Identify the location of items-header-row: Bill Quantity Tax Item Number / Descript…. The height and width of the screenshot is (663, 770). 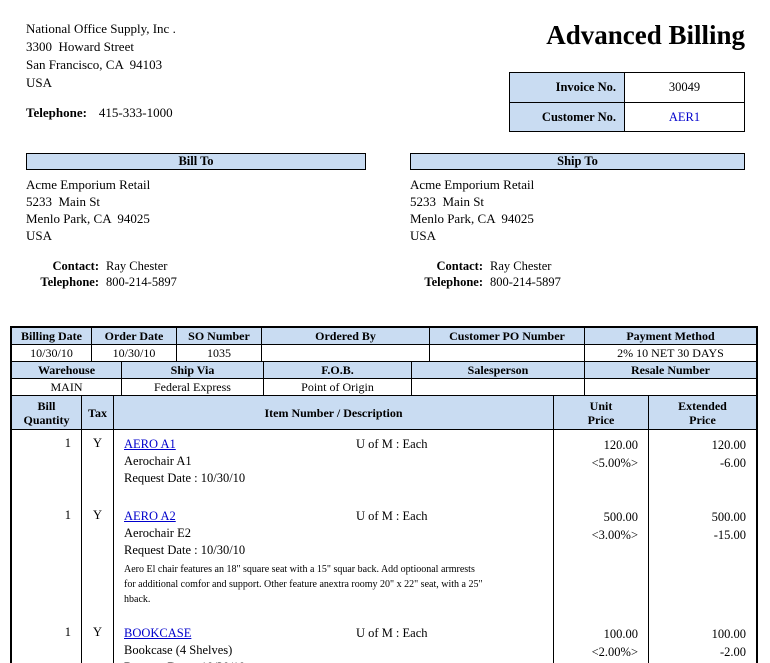
(384, 413).